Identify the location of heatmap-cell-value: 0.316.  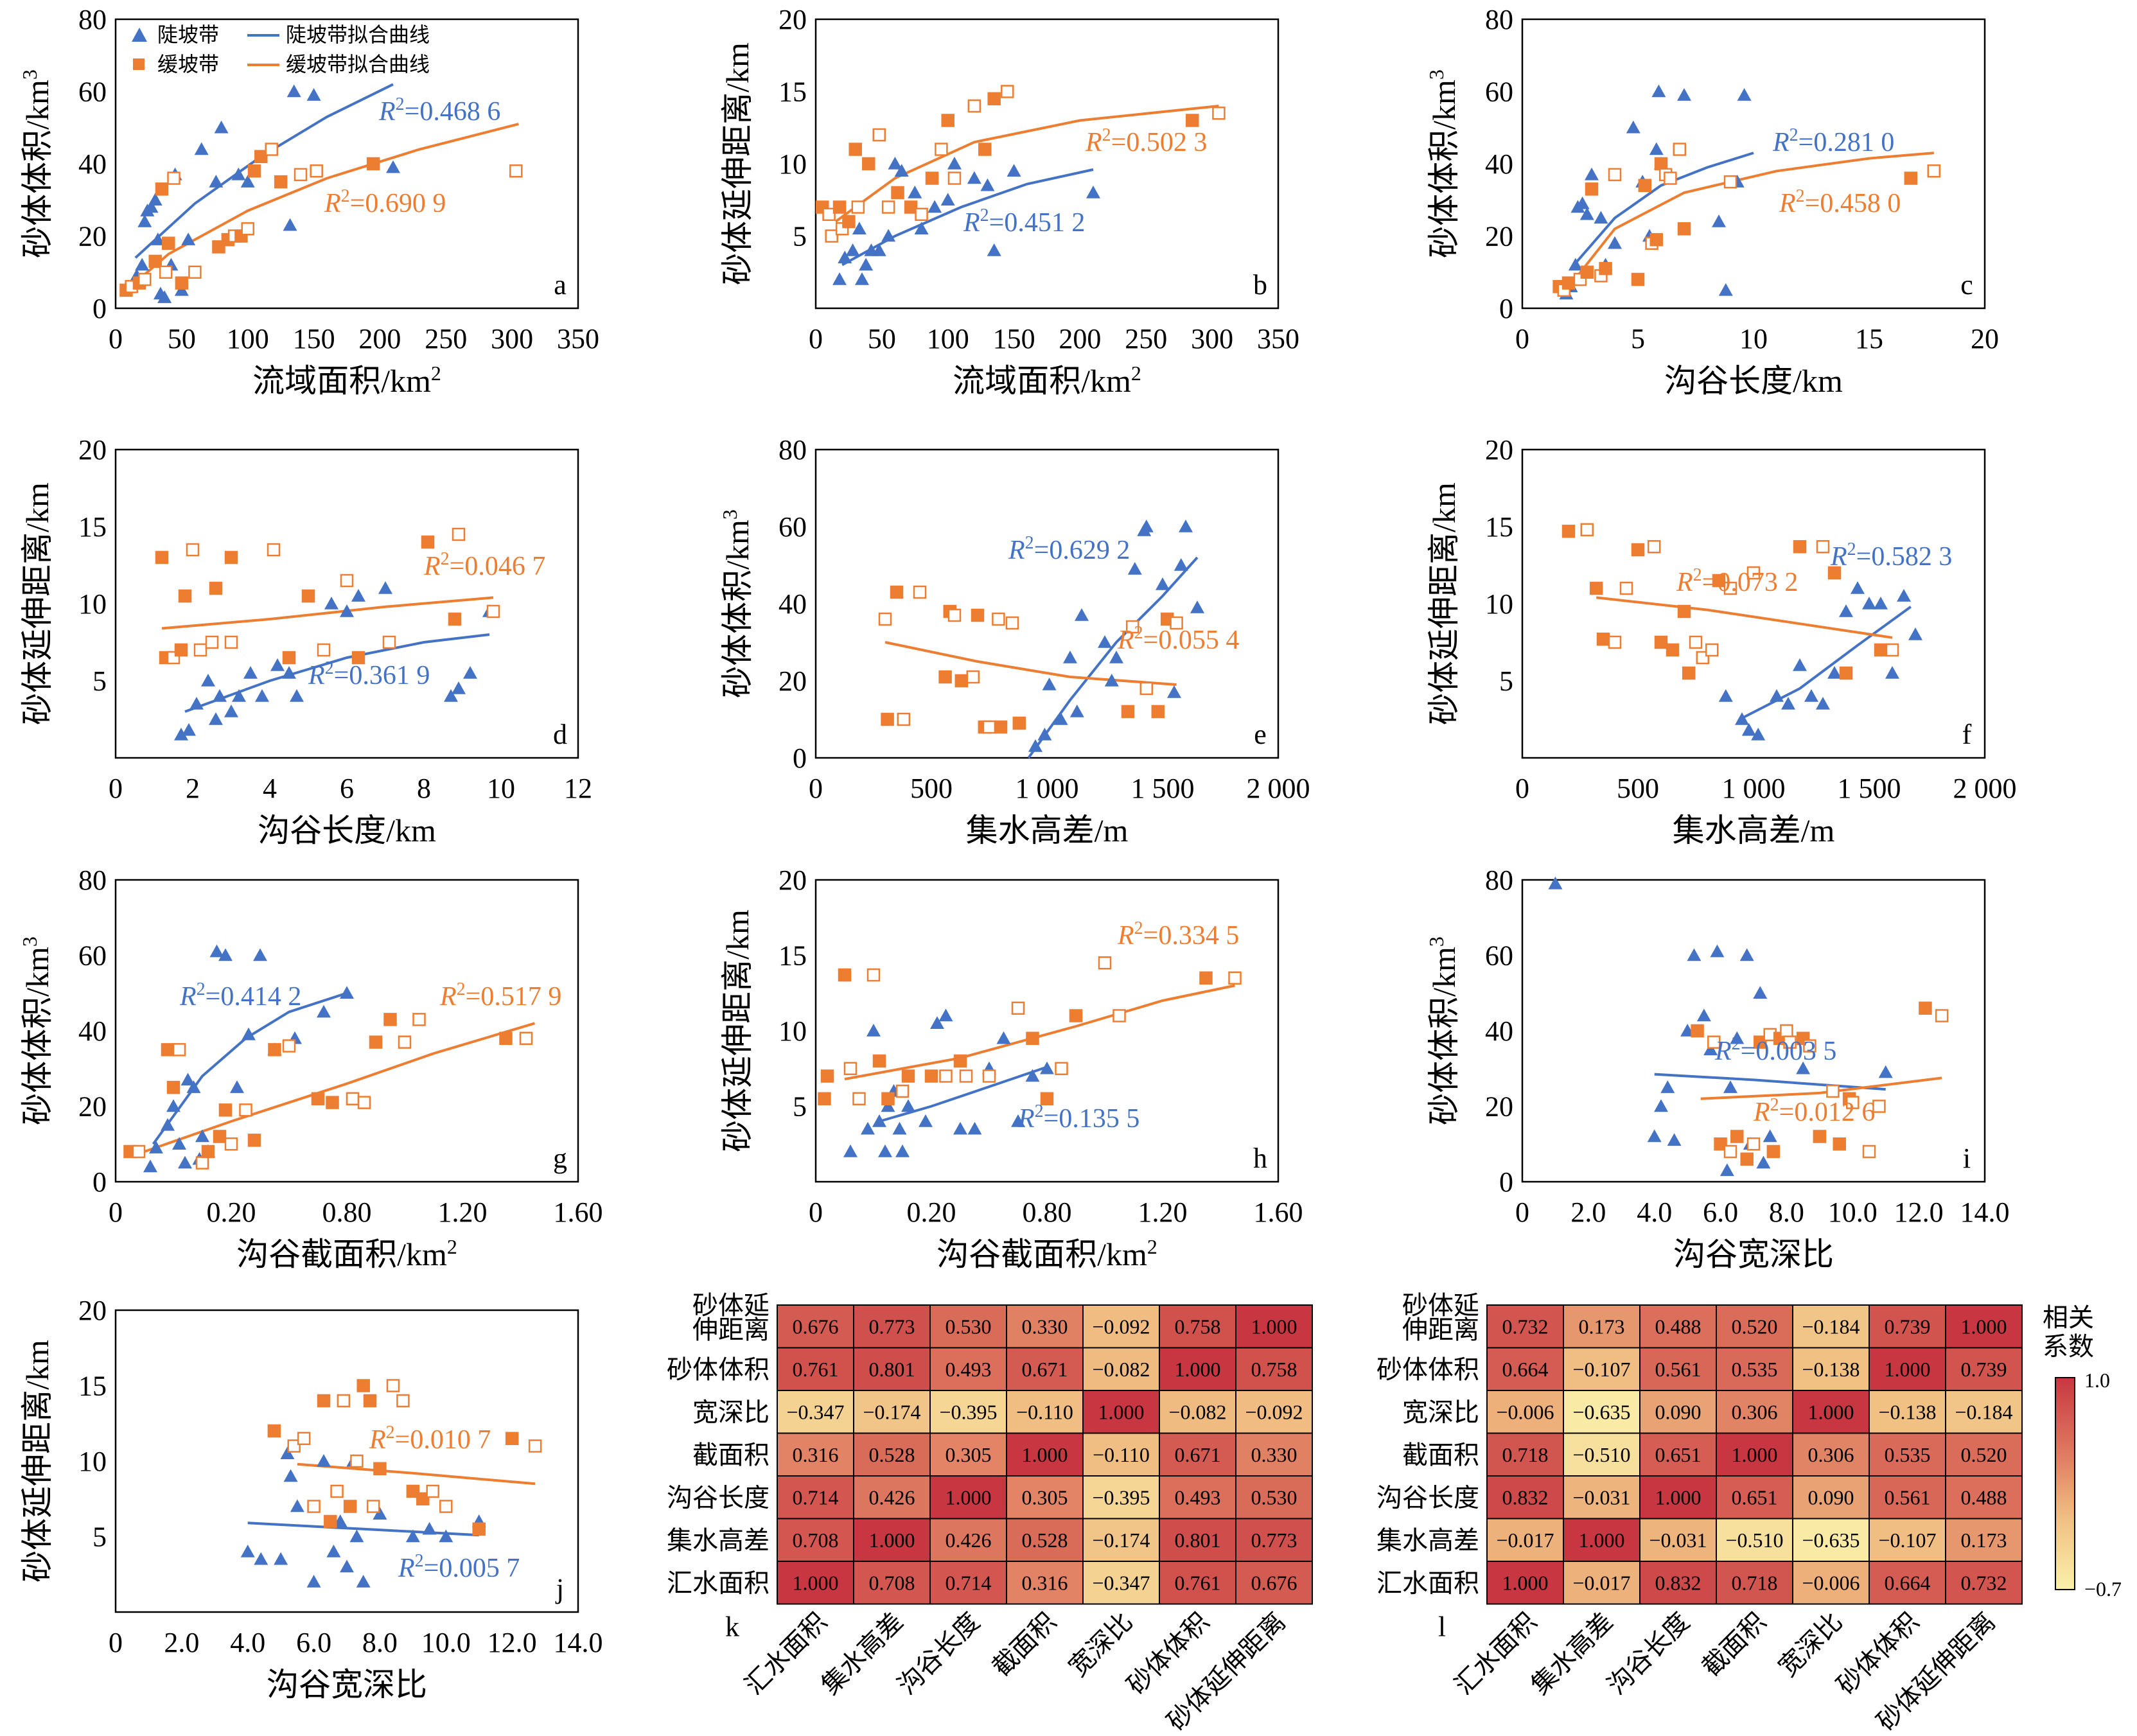
(816, 1454).